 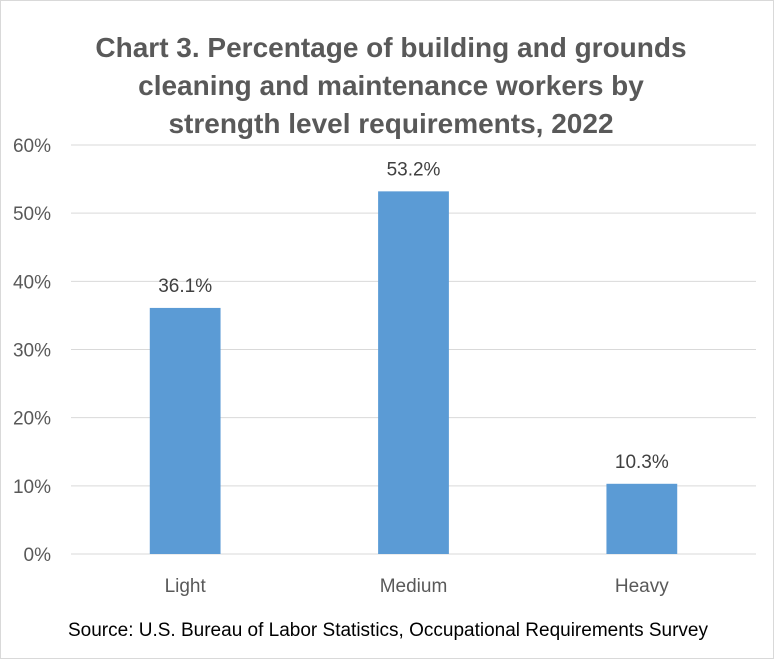 I want to click on y-tick-label: 30%, so click(x=32, y=351).